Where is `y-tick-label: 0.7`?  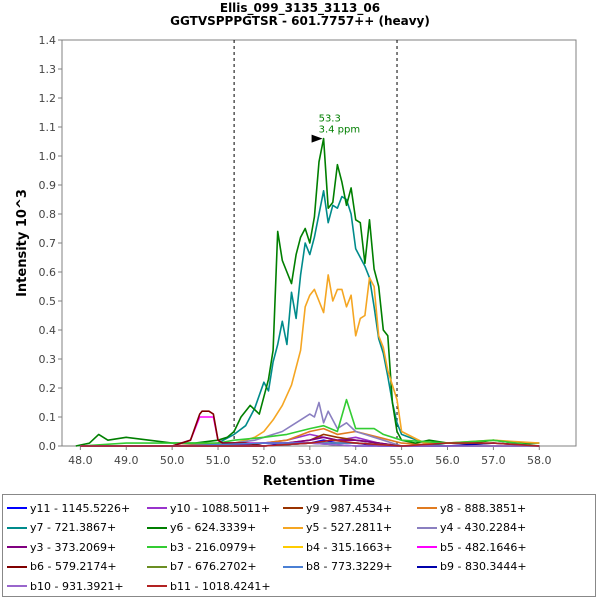 y-tick-label: 0.7 is located at coordinates (48, 243).